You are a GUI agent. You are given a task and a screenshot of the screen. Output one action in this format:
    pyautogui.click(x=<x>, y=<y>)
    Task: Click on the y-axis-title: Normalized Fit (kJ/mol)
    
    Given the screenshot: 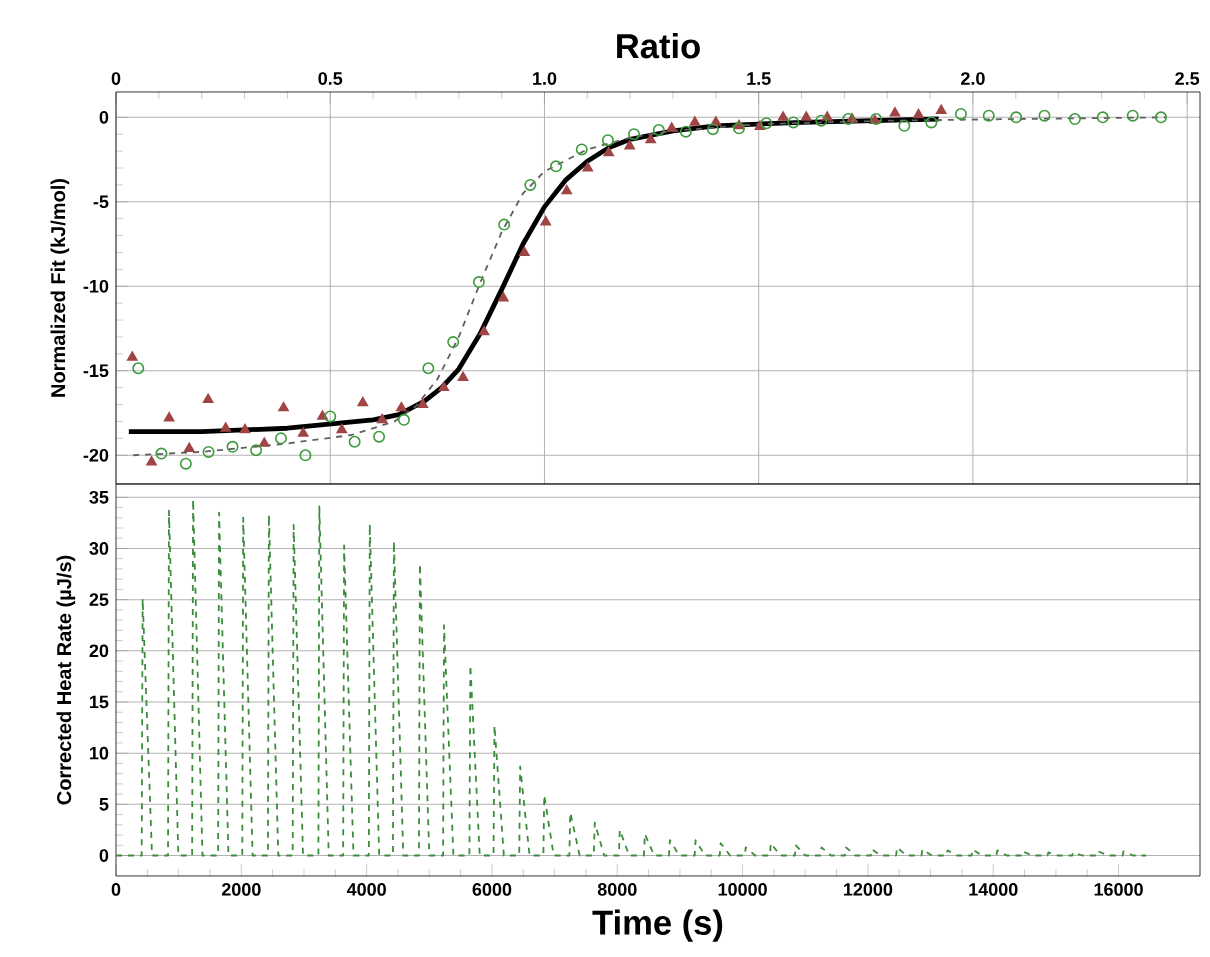 What is the action you would take?
    pyautogui.click(x=60, y=287)
    